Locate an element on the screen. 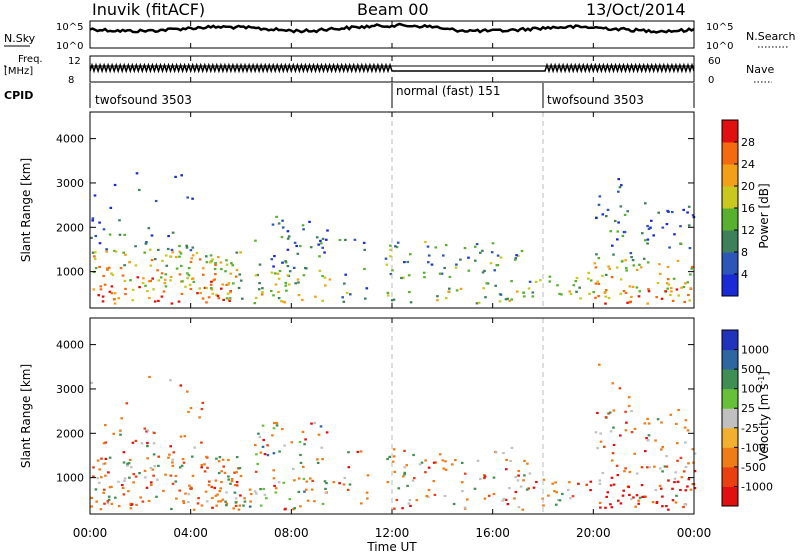 The height and width of the screenshot is (554, 800). date-title: 13/Oct/2014 is located at coordinates (636, 9).